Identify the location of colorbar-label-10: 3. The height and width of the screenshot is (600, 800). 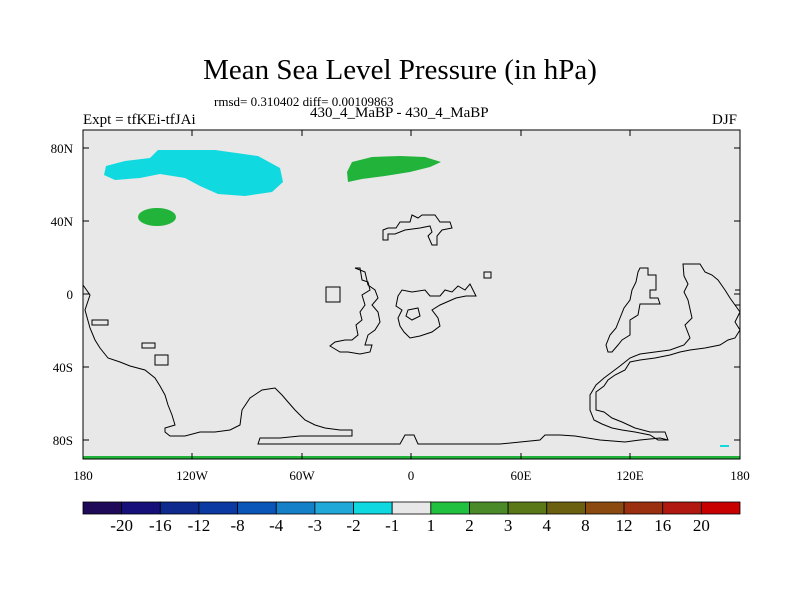
(508, 525).